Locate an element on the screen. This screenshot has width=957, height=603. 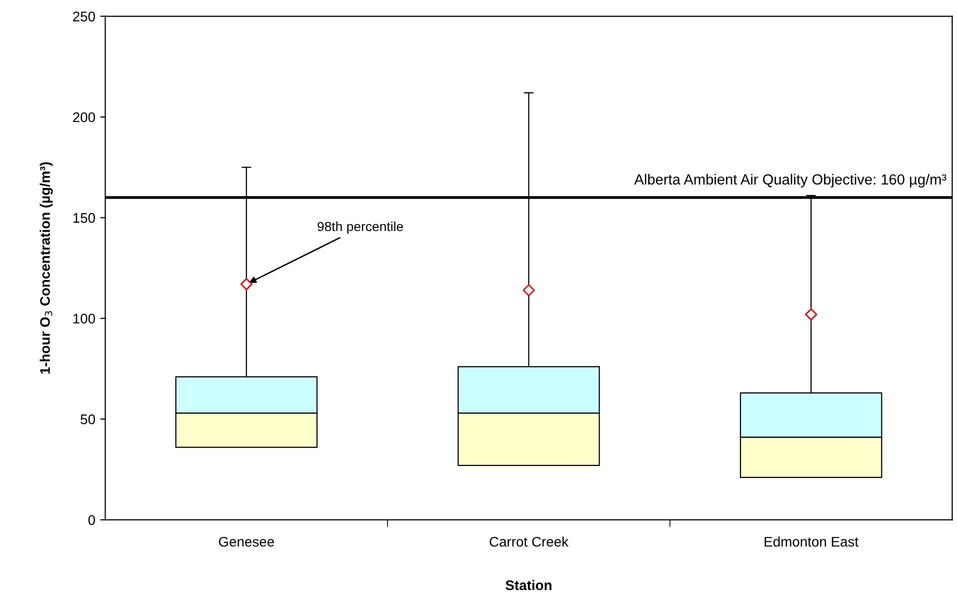
y-tick-label: 150 is located at coordinates (84, 218).